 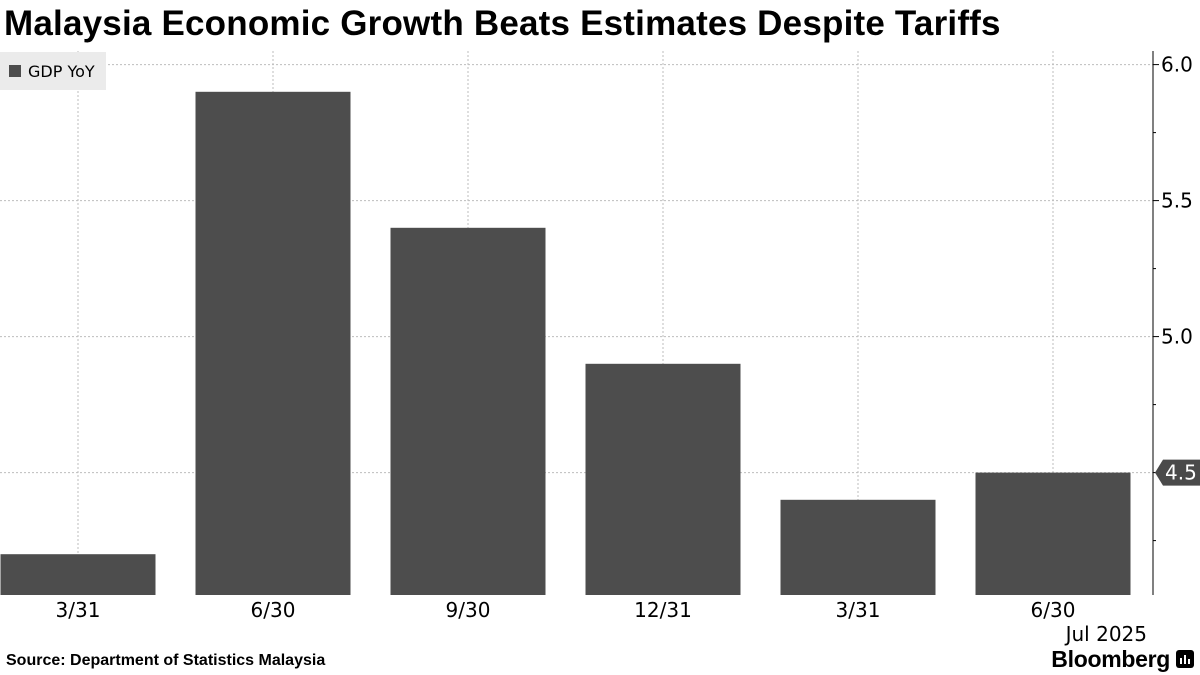 I want to click on x-tick-label: 12/31, so click(x=663, y=610).